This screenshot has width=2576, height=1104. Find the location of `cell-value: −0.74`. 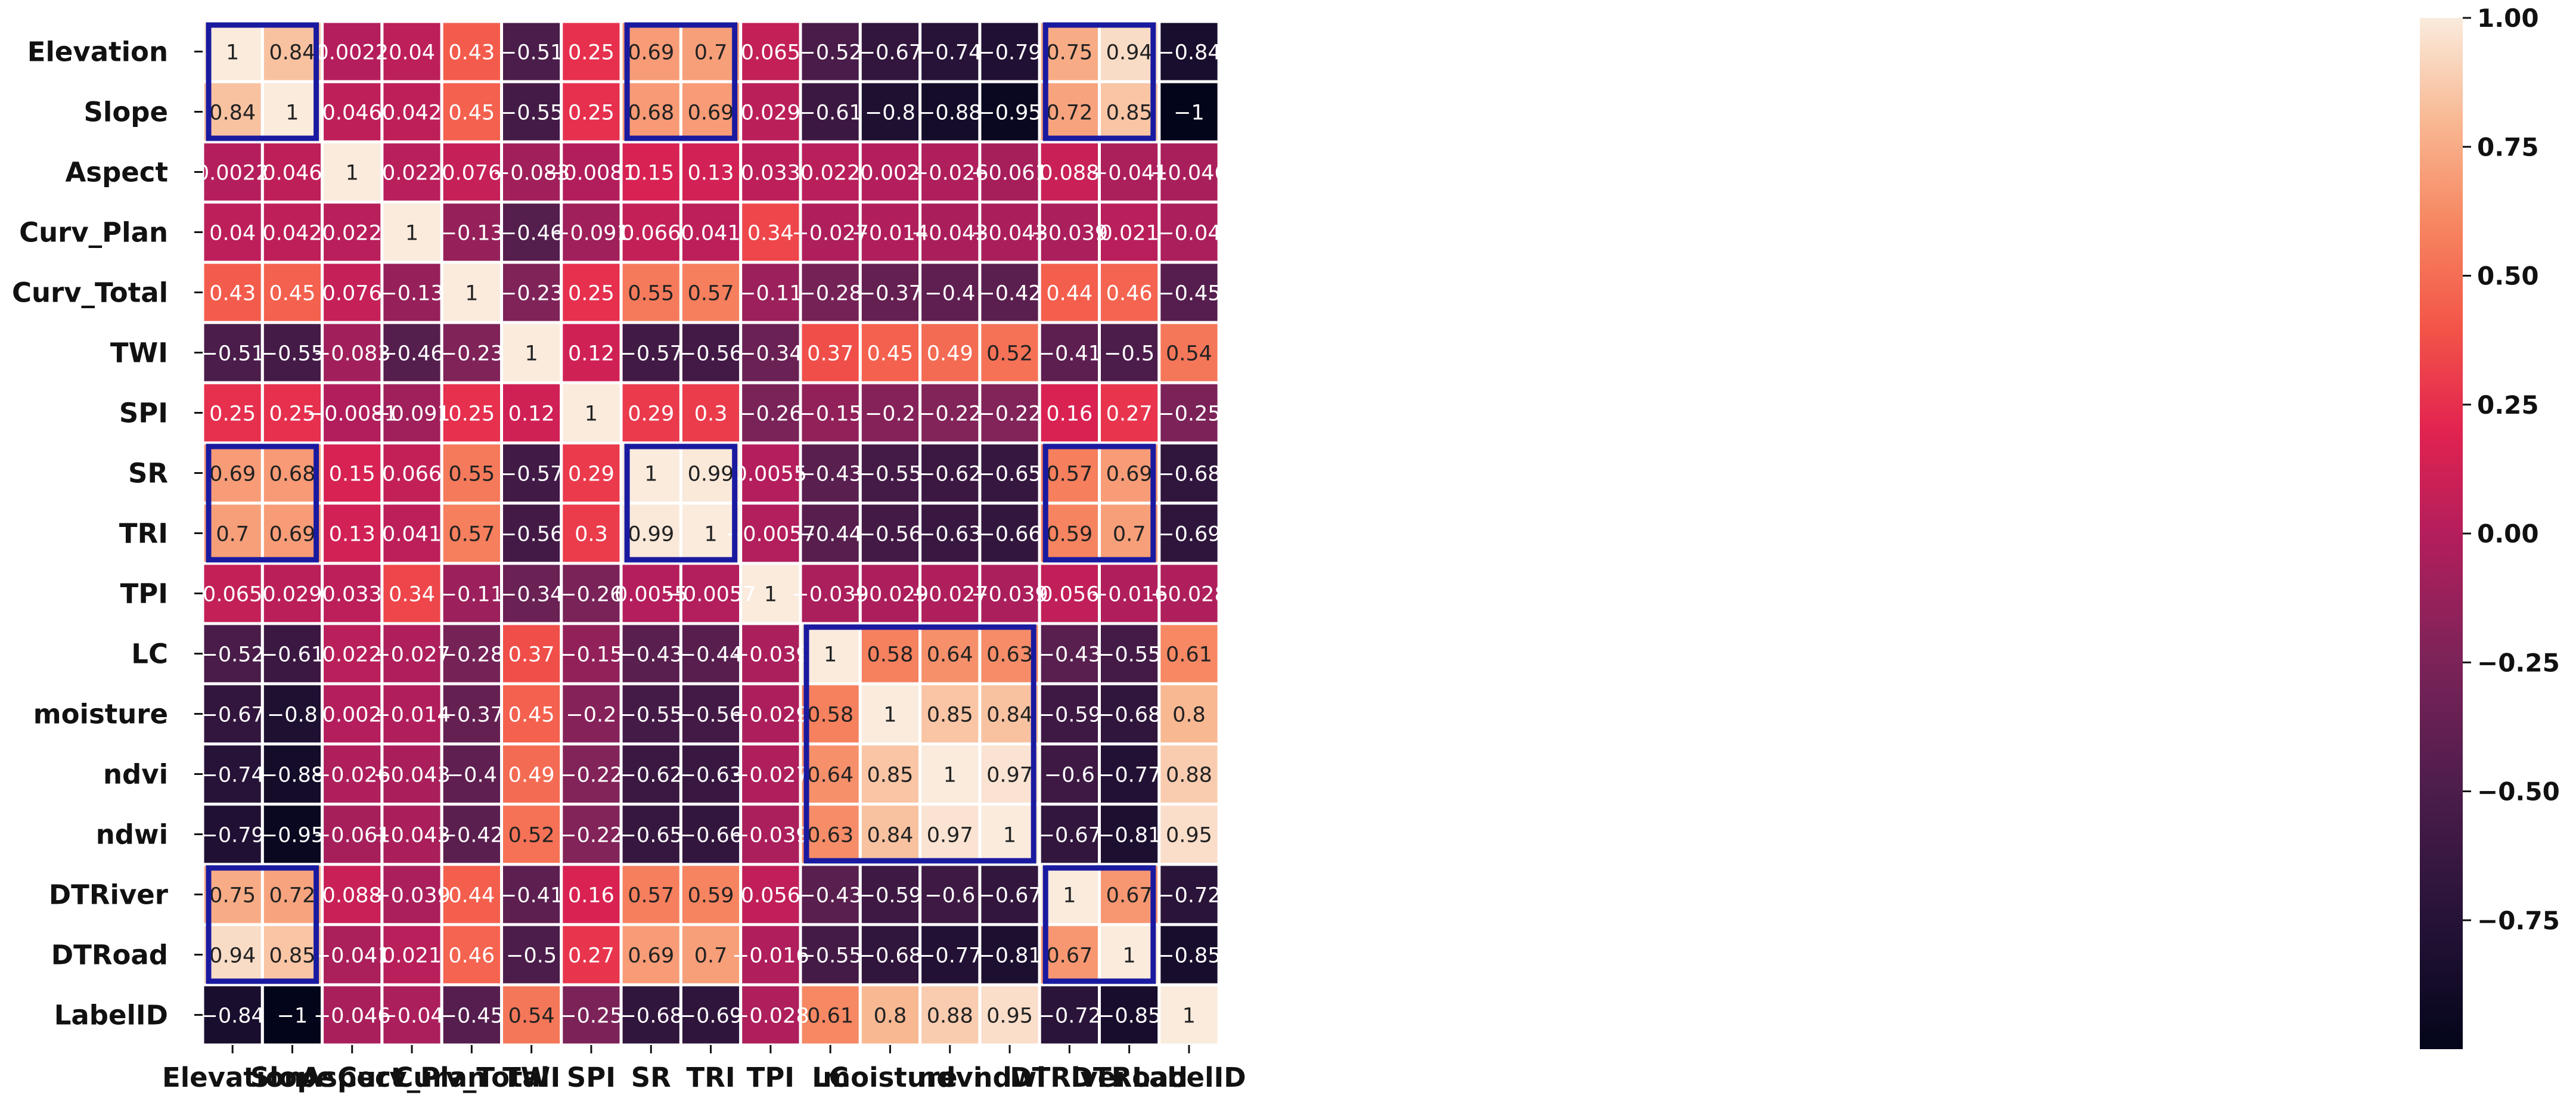

cell-value: −0.74 is located at coordinates (233, 775).